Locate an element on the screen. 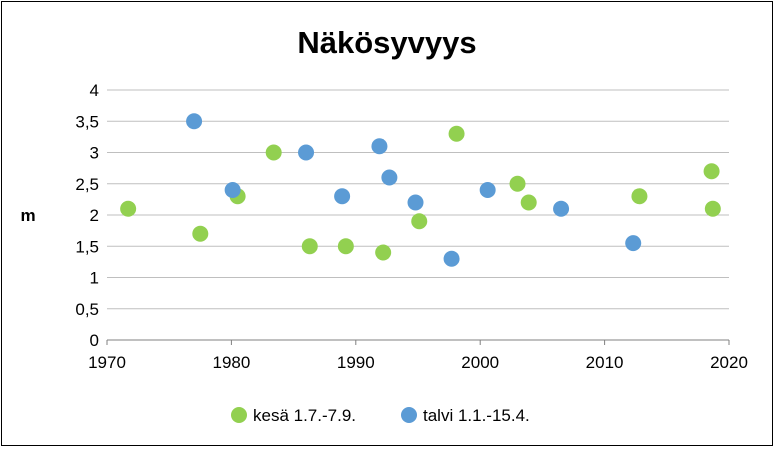 The image size is (776, 449). chart-title: Näkösyvyys is located at coordinates (386, 42).